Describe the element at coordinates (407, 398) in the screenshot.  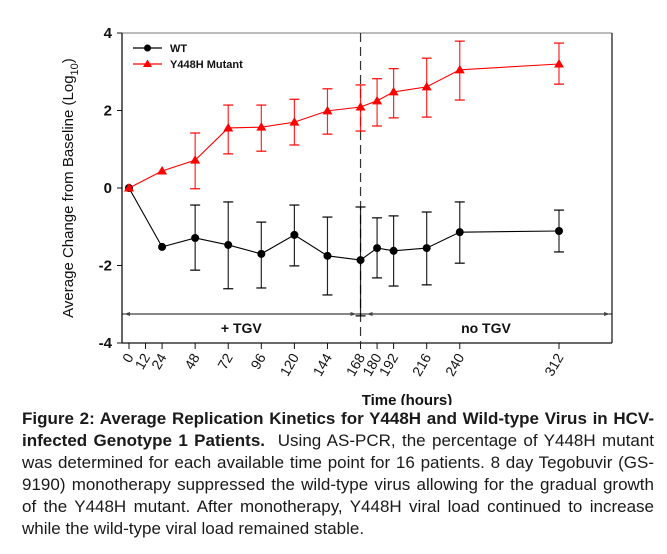
I see `x-axis-title: Time (hours)` at that location.